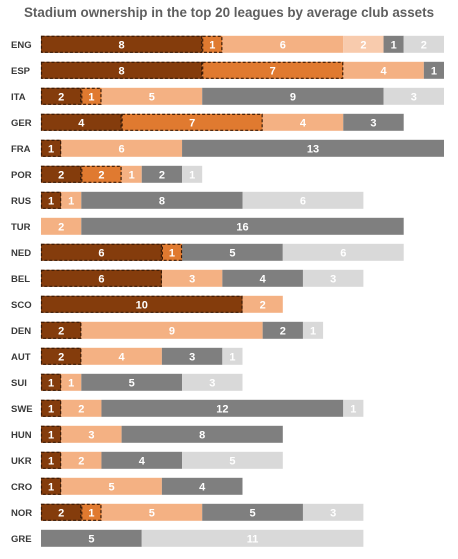 The width and height of the screenshot is (458, 559). Describe the element at coordinates (21, 149) in the screenshot. I see `category-label: FRA` at that location.